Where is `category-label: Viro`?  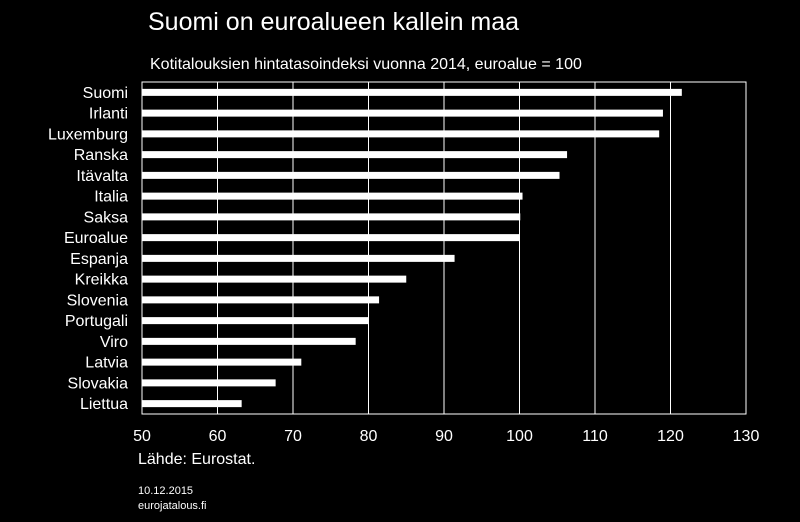 category-label: Viro is located at coordinates (114, 342).